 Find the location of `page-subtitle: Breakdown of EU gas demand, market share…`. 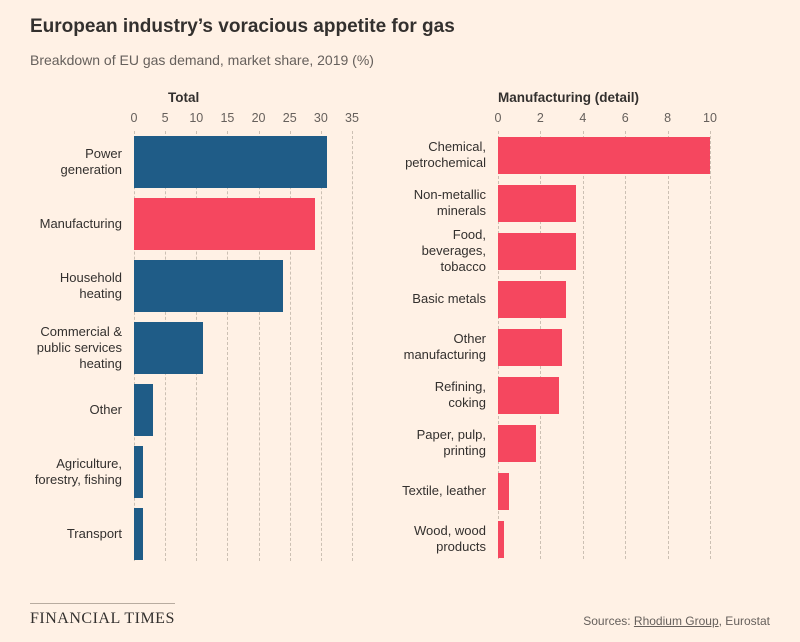

page-subtitle: Breakdown of EU gas demand, market share… is located at coordinates (202, 60).